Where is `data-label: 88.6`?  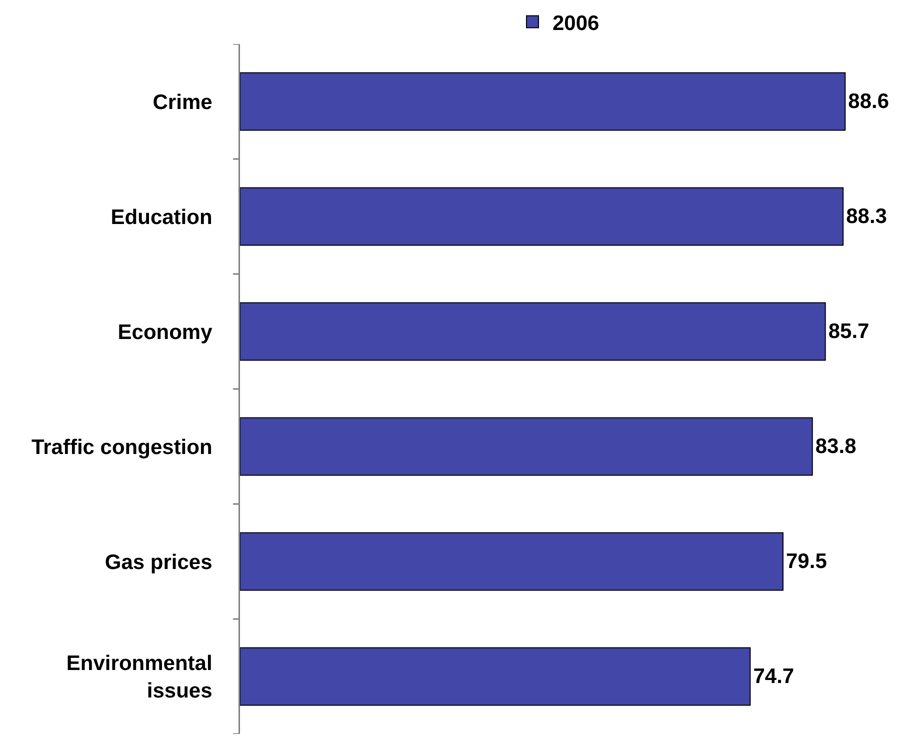
data-label: 88.6 is located at coordinates (869, 101).